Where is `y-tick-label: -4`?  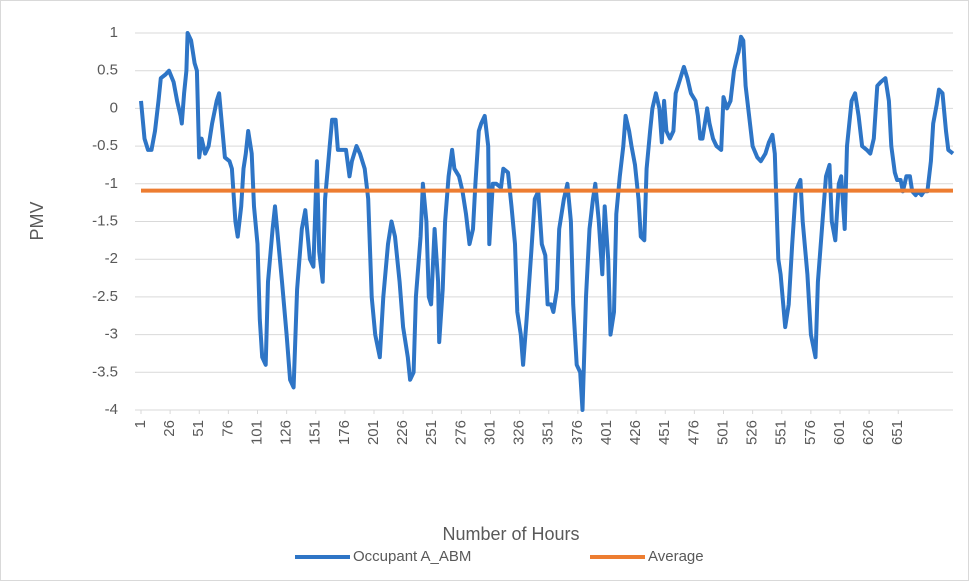
y-tick-label: -4 is located at coordinates (111, 409).